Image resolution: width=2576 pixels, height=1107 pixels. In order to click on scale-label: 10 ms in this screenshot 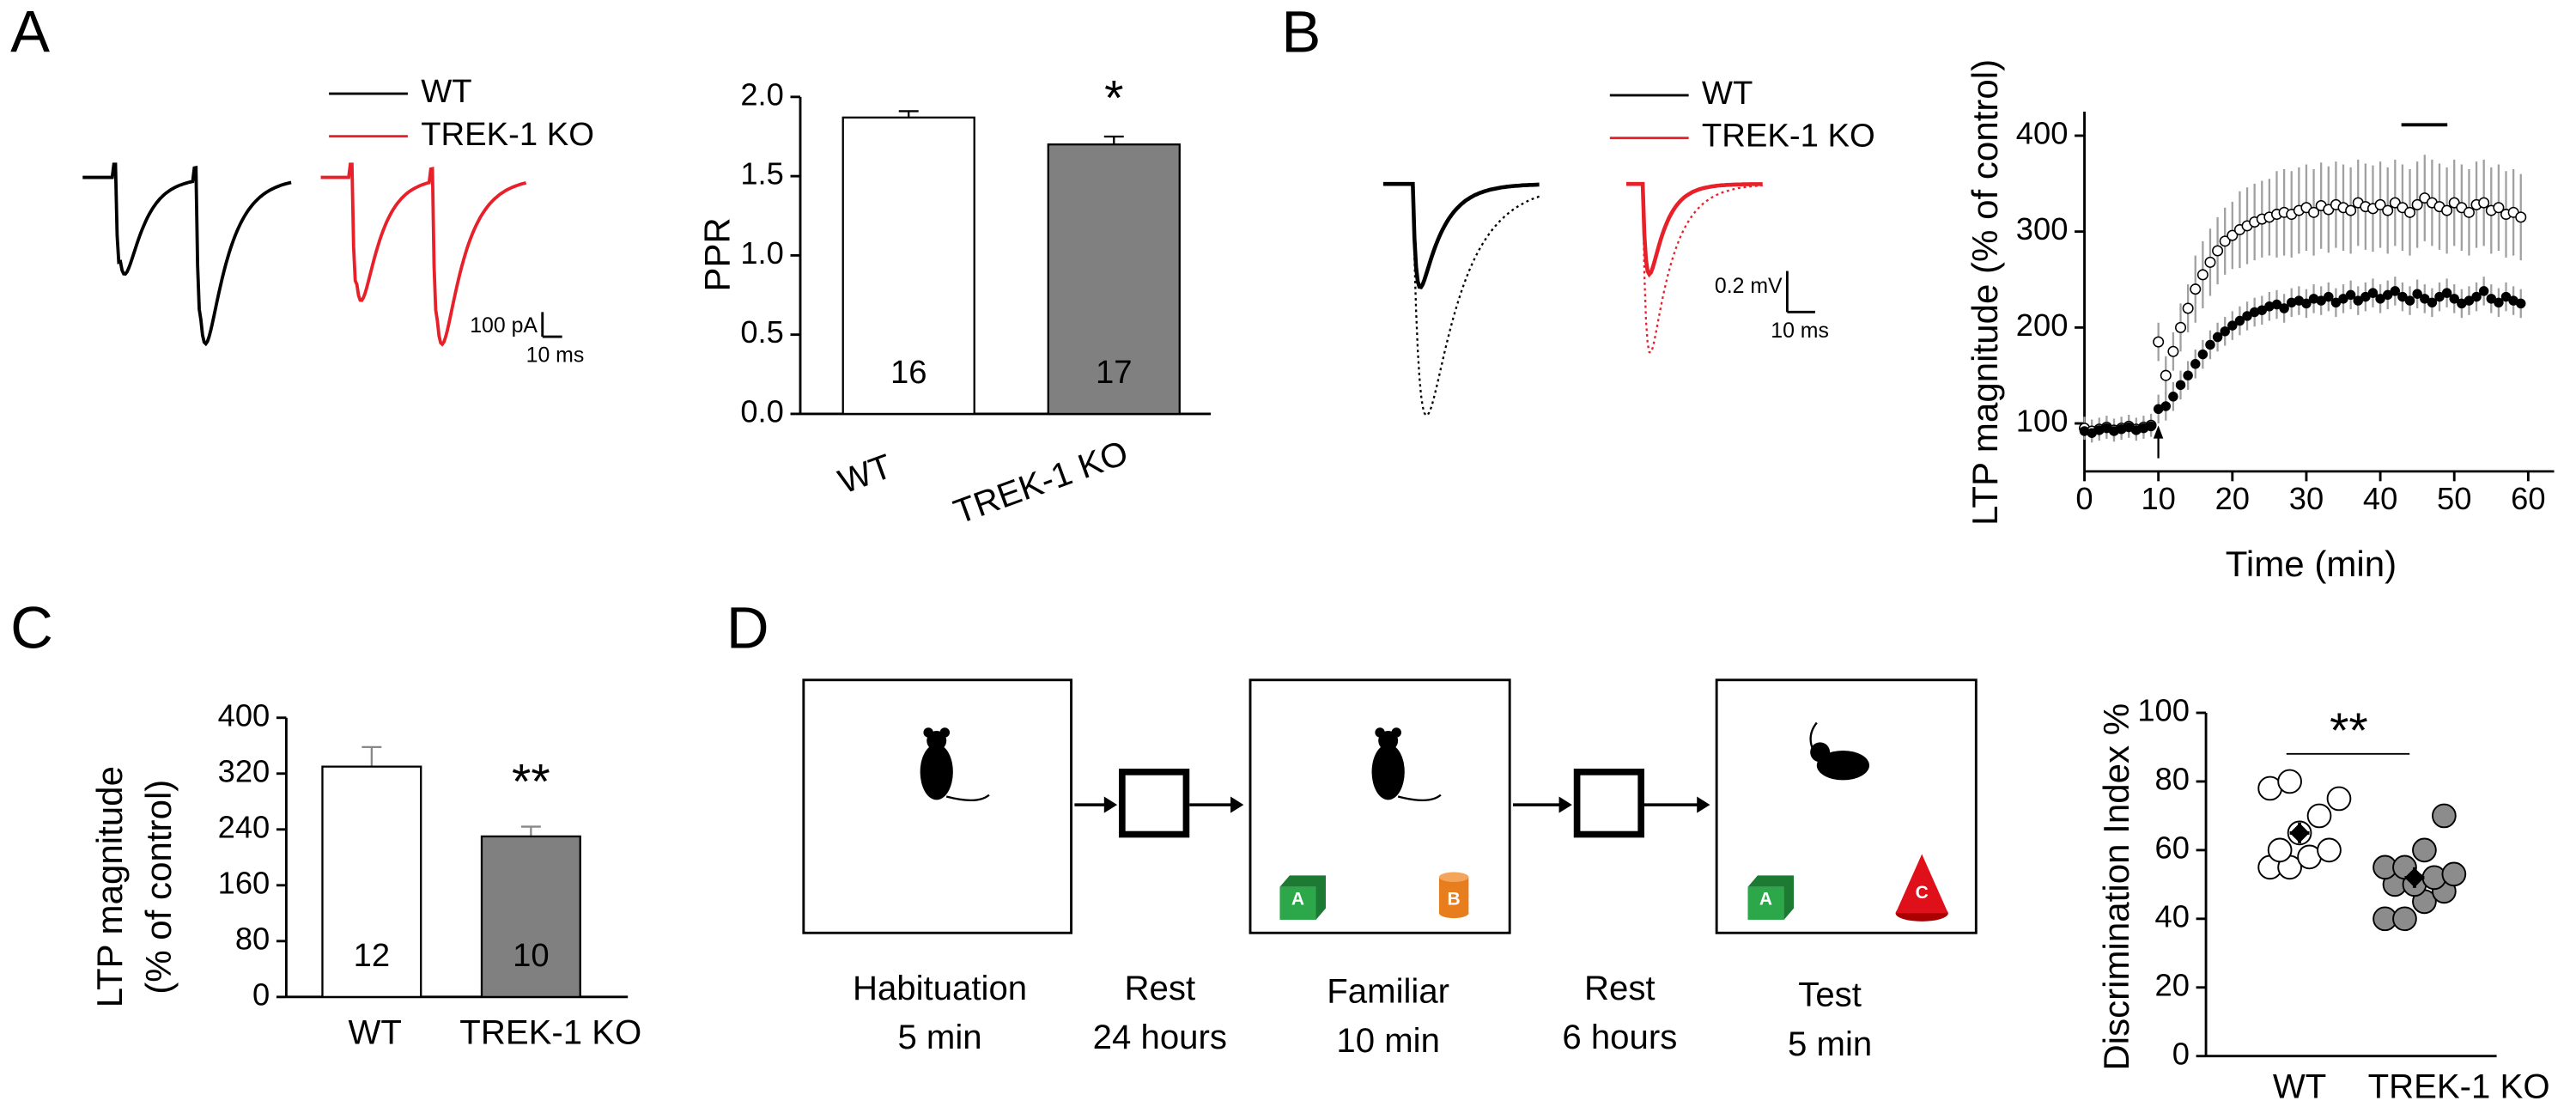, I will do `click(1800, 331)`.